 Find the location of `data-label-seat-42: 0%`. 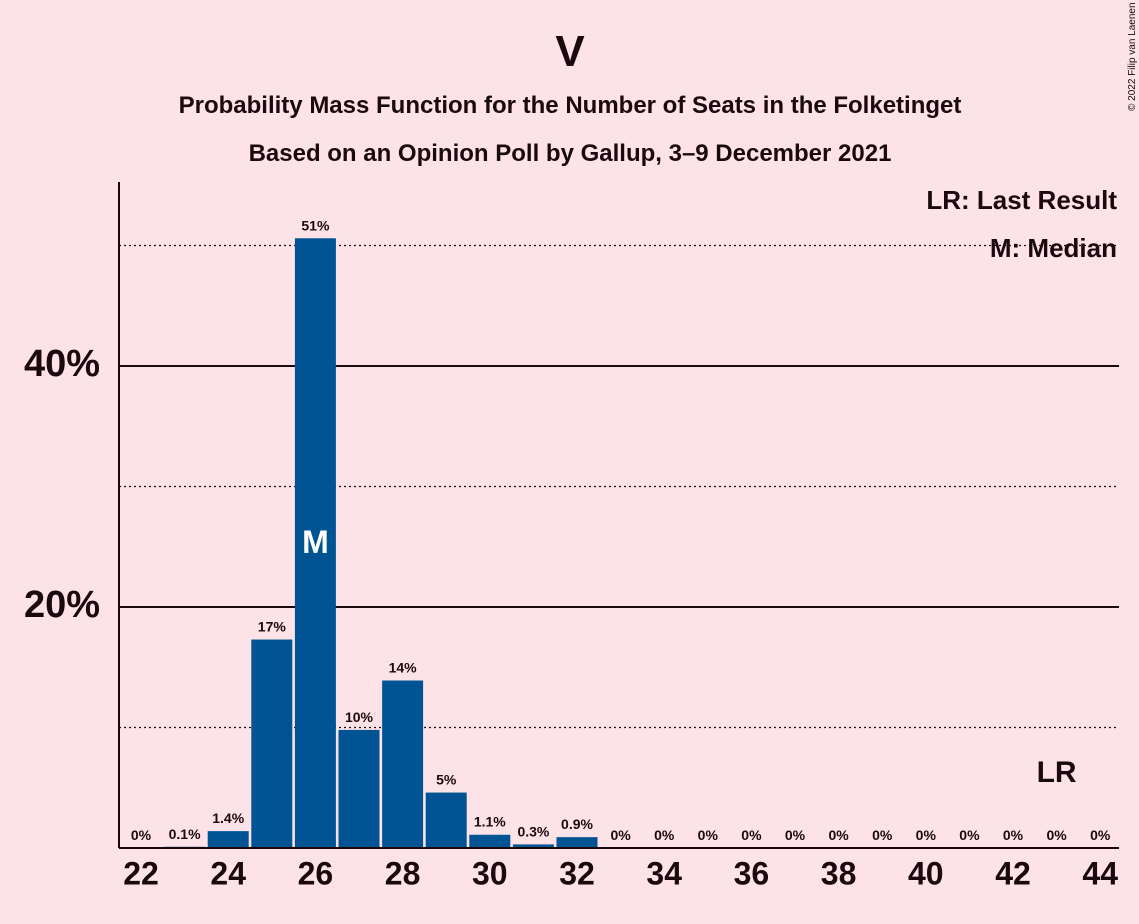

data-label-seat-42: 0% is located at coordinates (1013, 835).